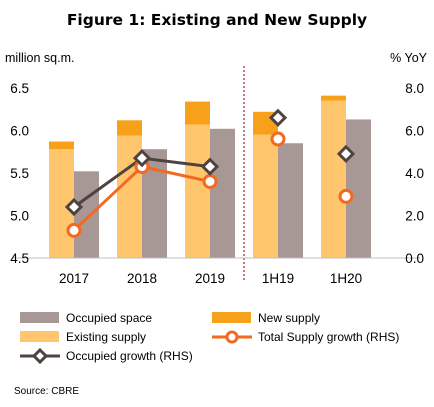 This screenshot has width=434, height=407. I want to click on y-right-tick-label: 6.0, so click(414, 131).